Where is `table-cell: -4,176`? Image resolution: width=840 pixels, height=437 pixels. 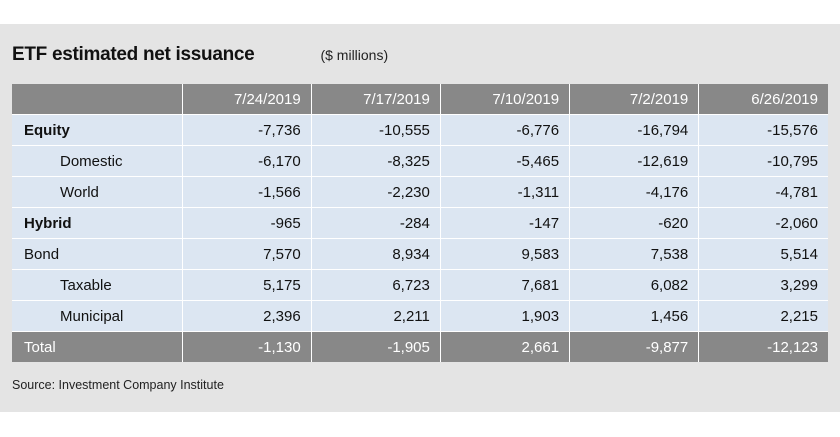 table-cell: -4,176 is located at coordinates (634, 192).